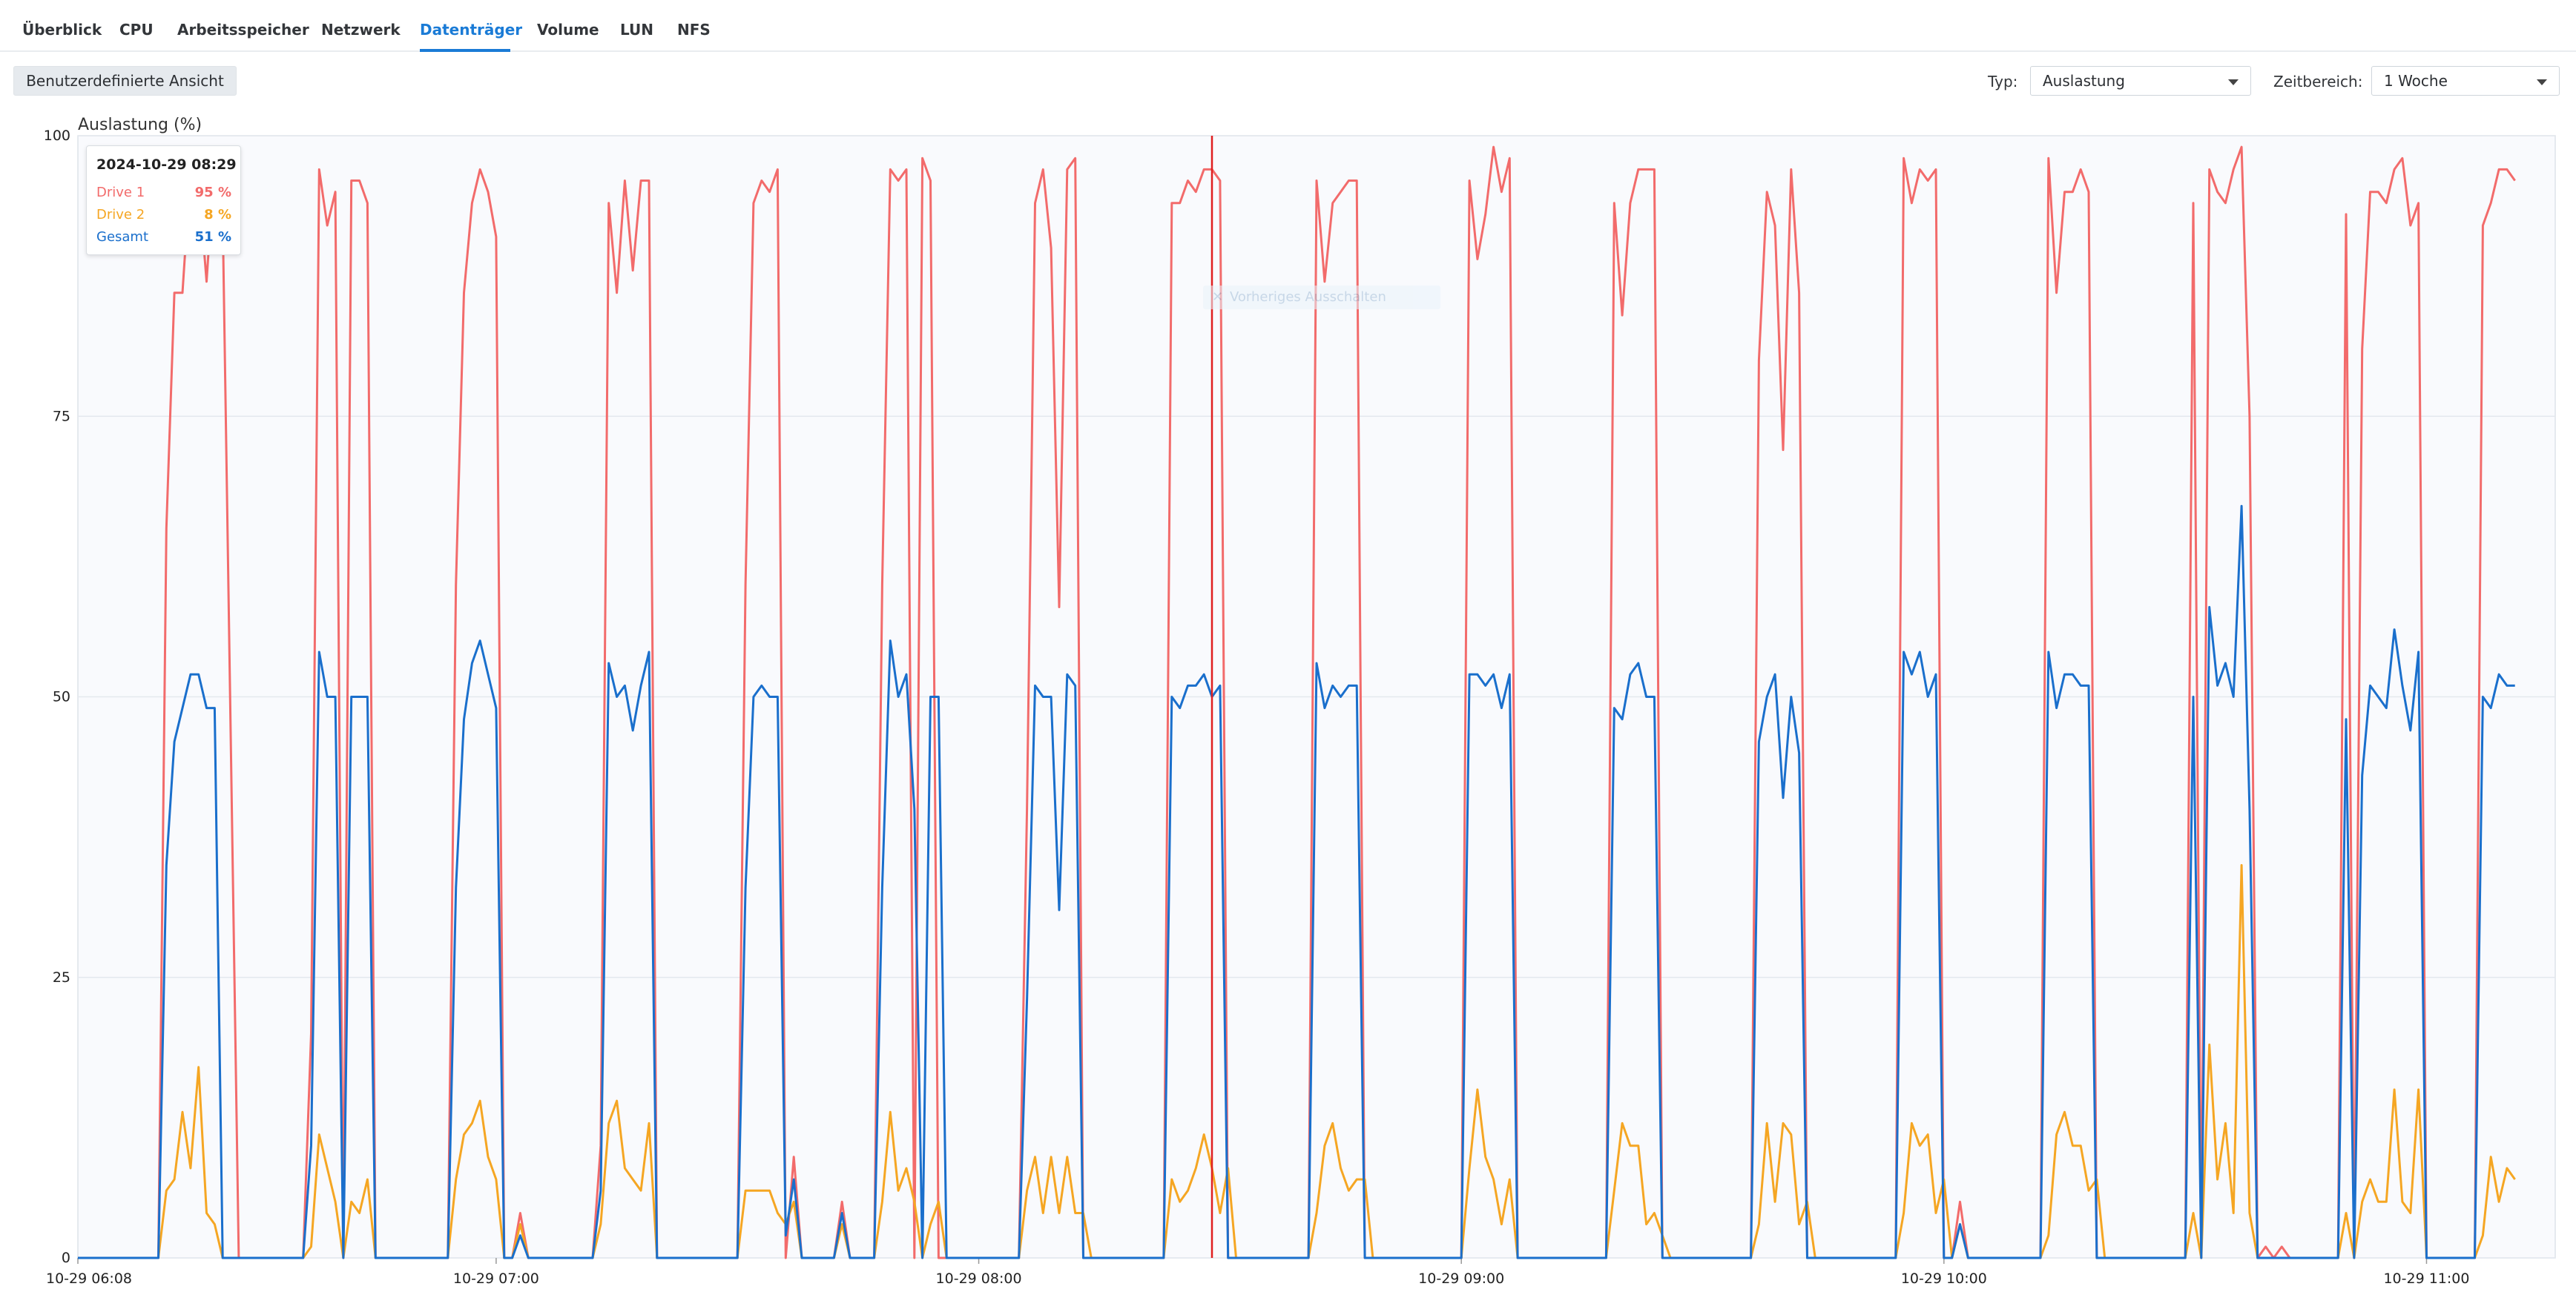 This screenshot has width=2576, height=1295. Describe the element at coordinates (2003, 82) in the screenshot. I see `type-label: Typ:` at that location.